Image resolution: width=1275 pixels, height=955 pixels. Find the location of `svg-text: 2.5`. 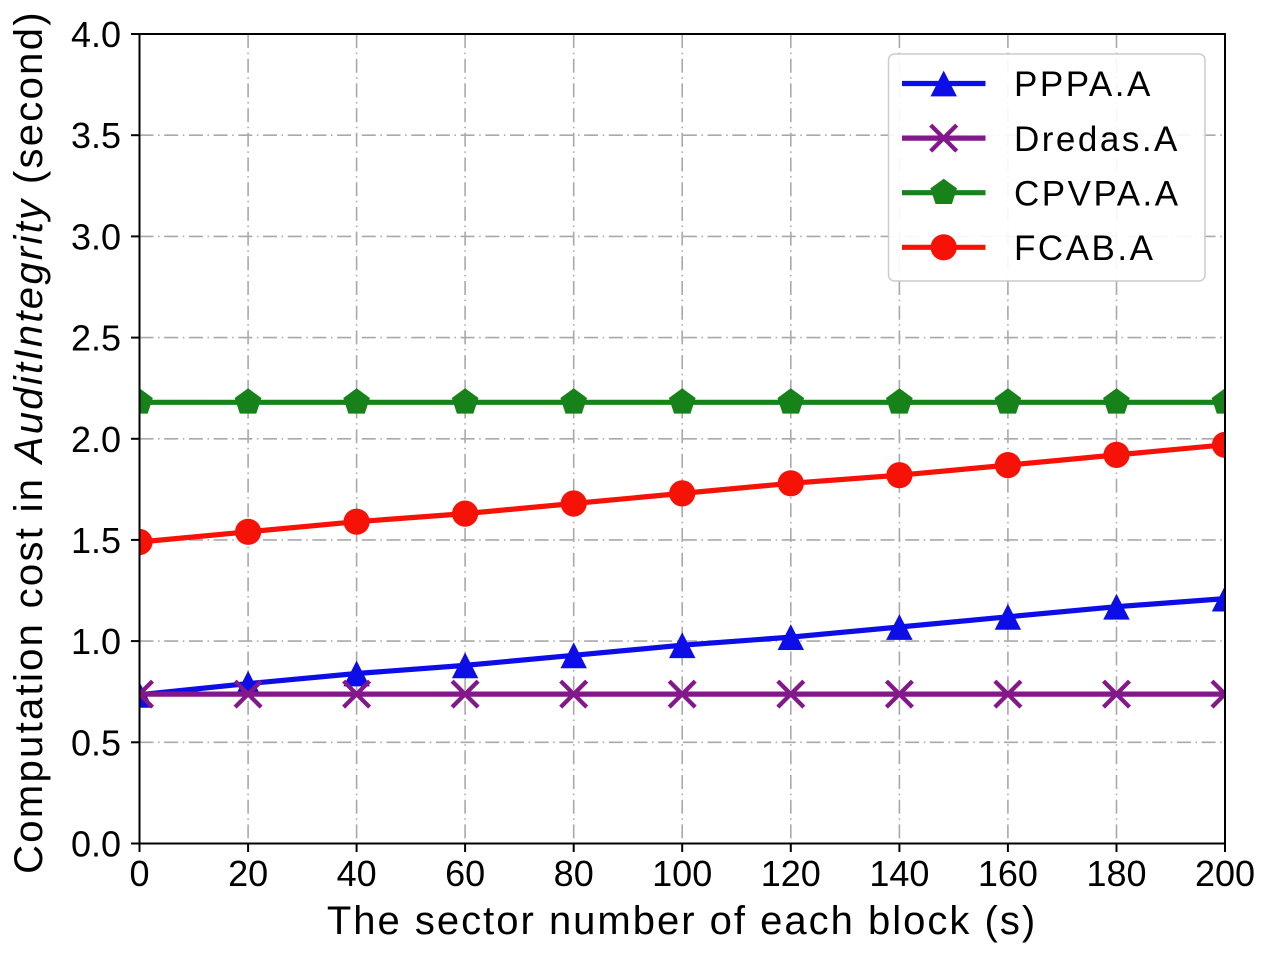

svg-text: 2.5 is located at coordinates (96, 338).